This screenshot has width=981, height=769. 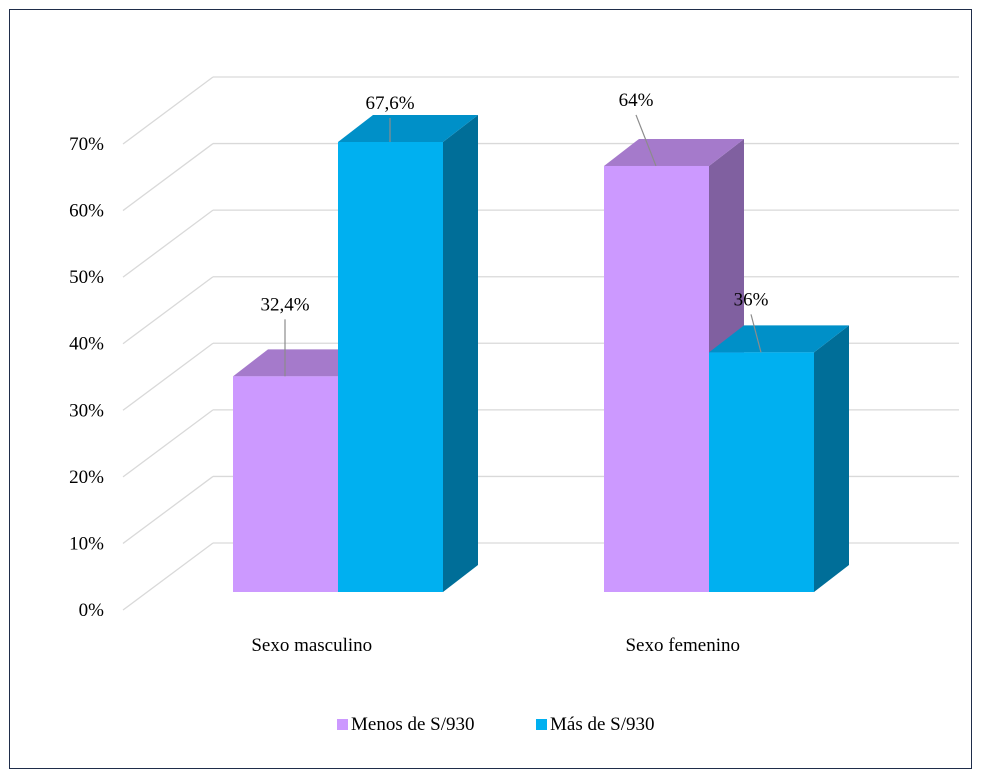 What do you see at coordinates (86, 477) in the screenshot?
I see `y-tick-label: 20%` at bounding box center [86, 477].